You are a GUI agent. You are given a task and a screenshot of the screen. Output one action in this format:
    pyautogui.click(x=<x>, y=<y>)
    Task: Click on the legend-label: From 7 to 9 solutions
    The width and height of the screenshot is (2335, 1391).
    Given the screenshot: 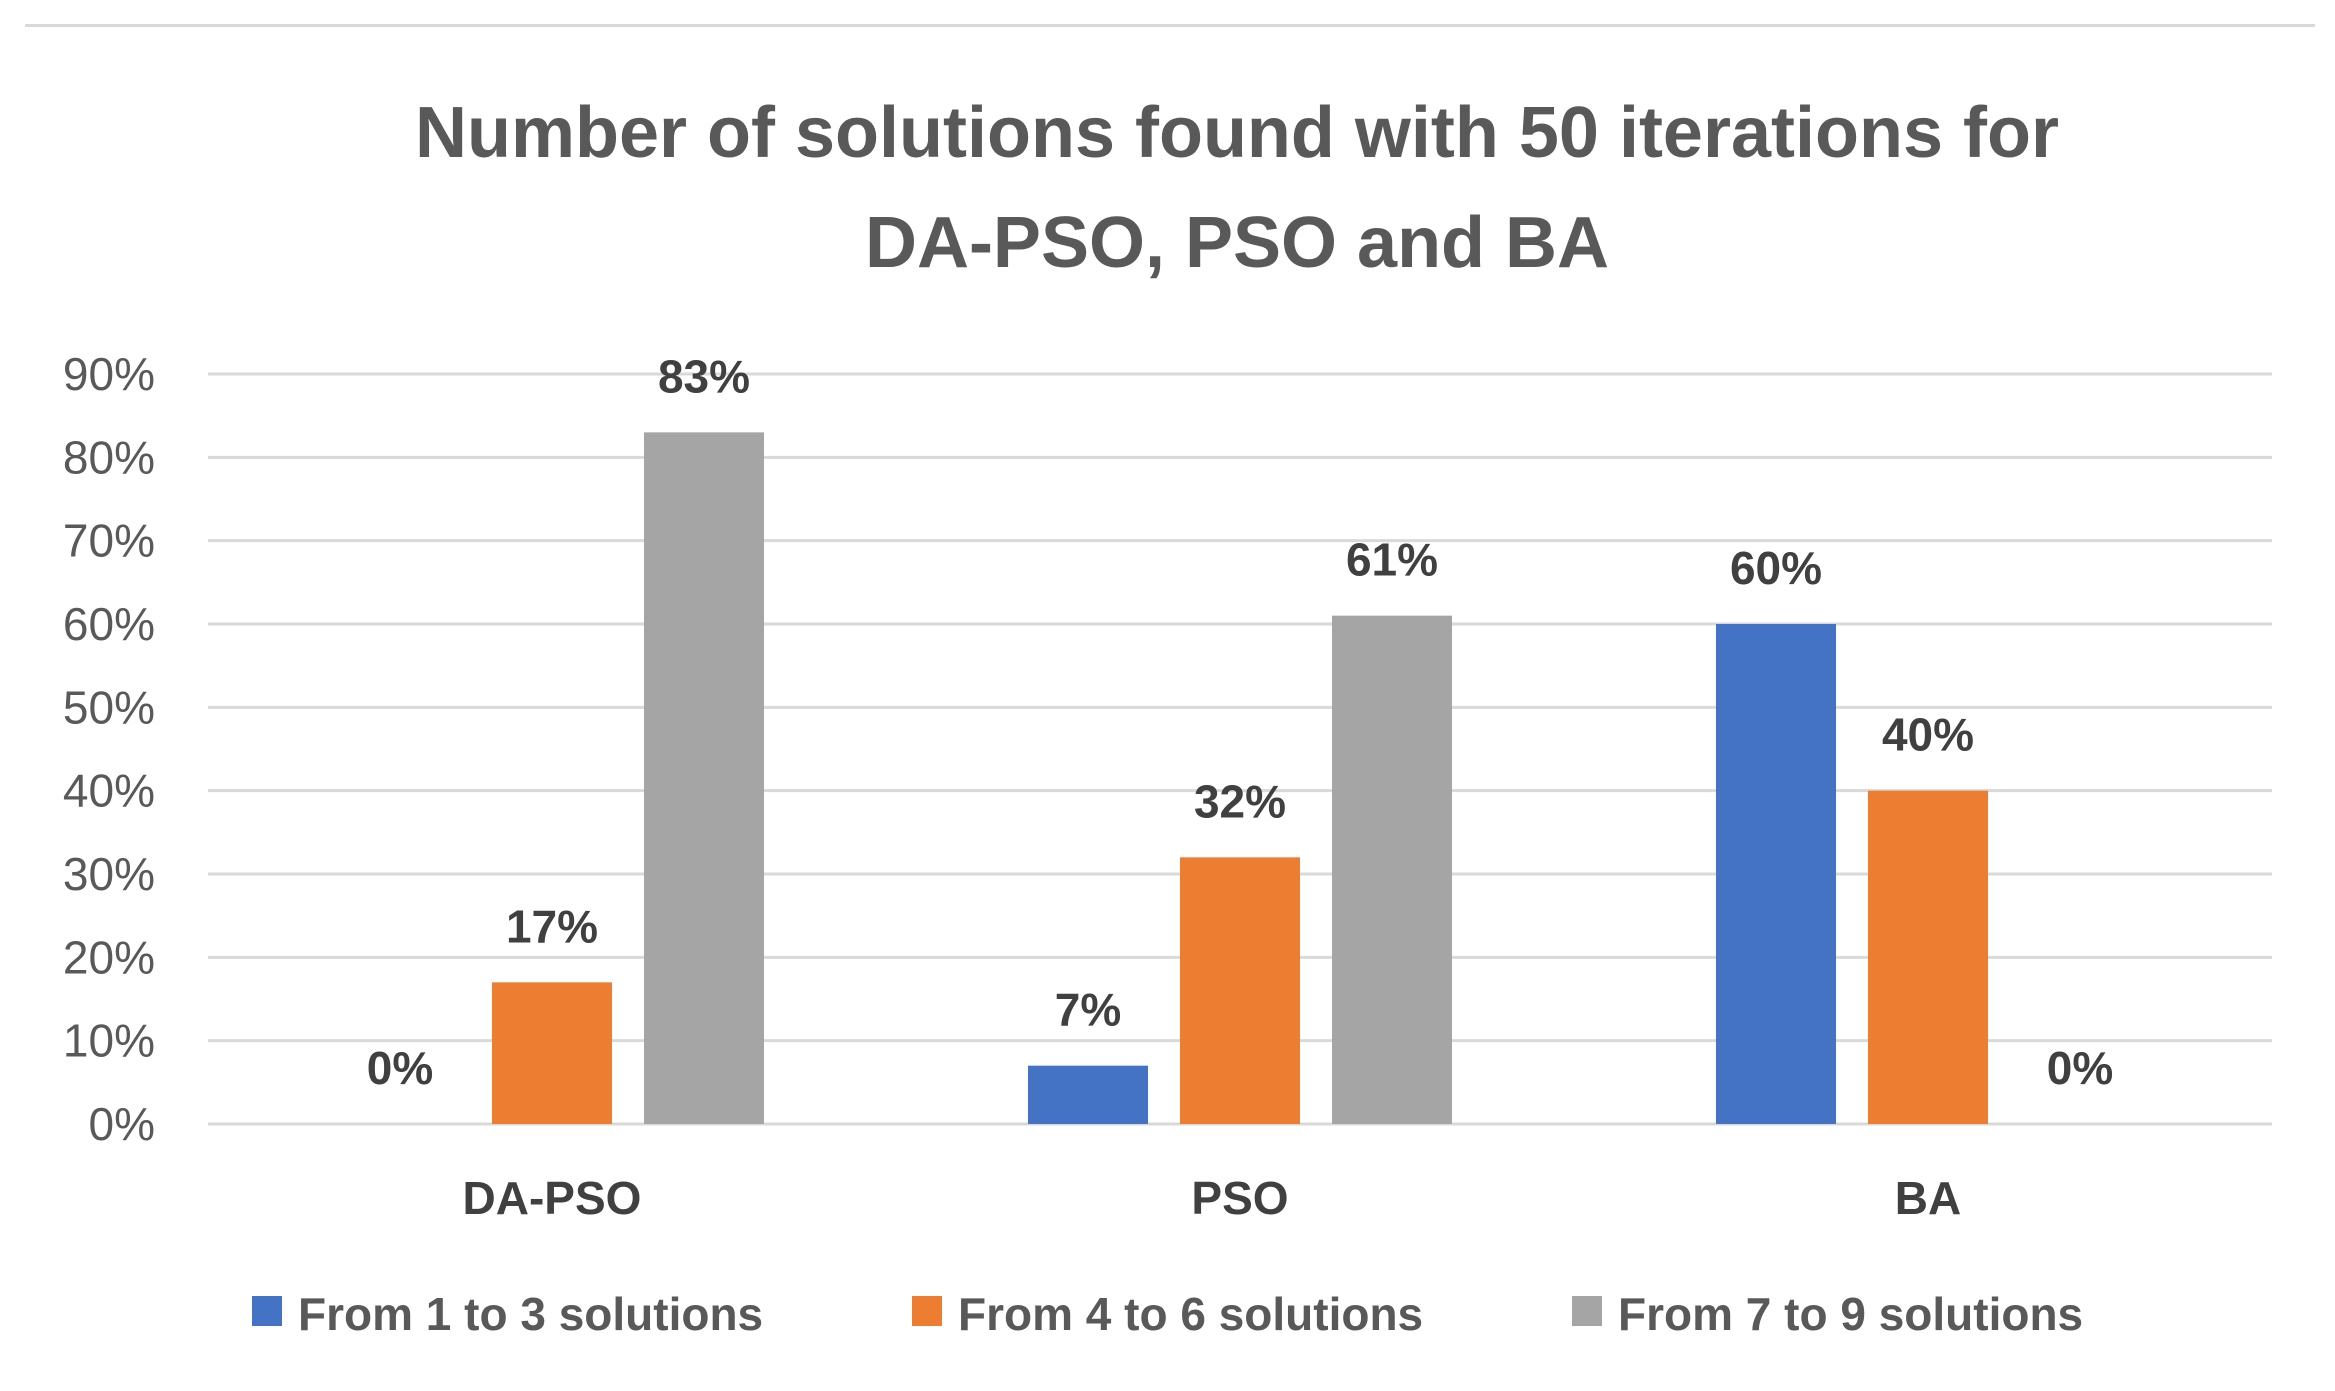 What is the action you would take?
    pyautogui.click(x=1850, y=1314)
    